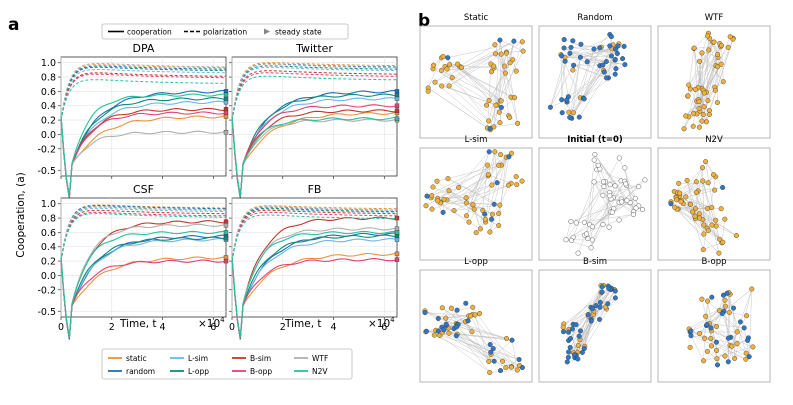 The image size is (793, 405). I want to click on network-title: Static, so click(476, 18).